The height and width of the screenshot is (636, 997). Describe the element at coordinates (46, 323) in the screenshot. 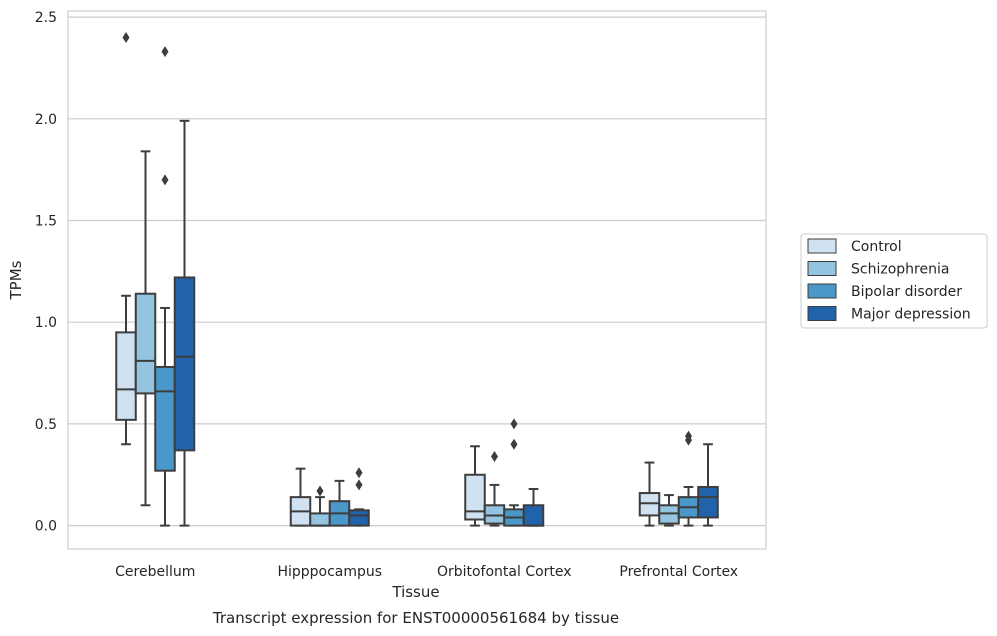

I see `y-tick-label: 1.0` at that location.